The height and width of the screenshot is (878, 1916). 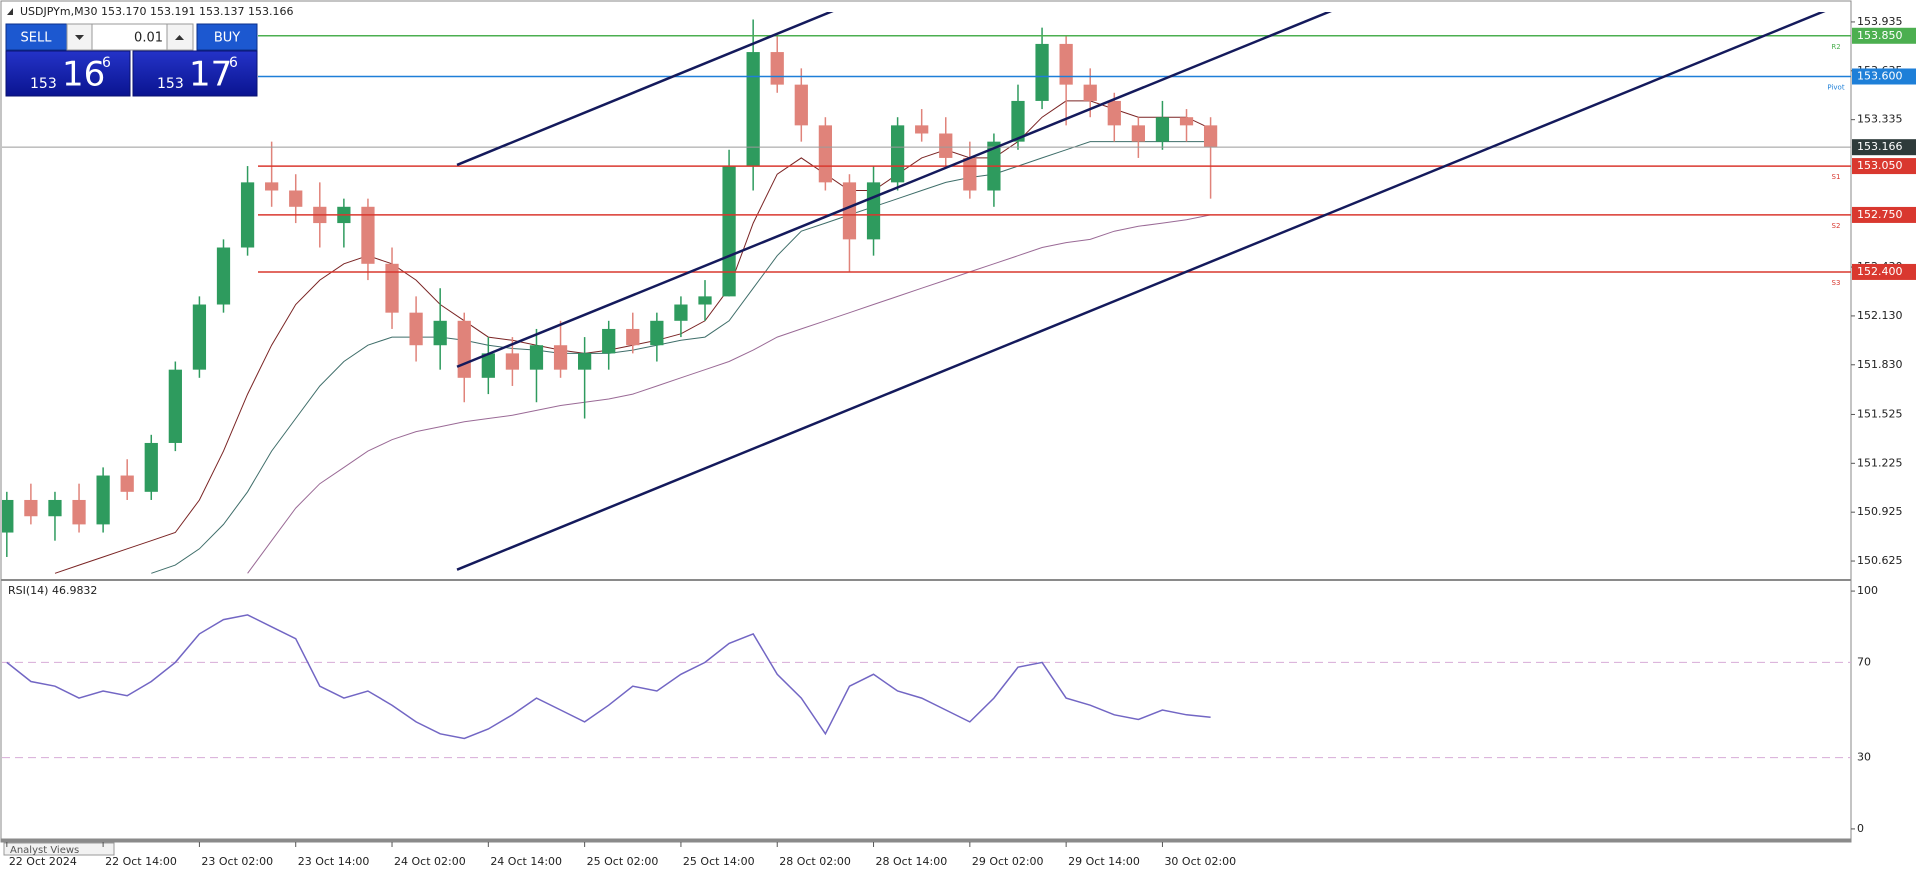 What do you see at coordinates (1200, 861) in the screenshot?
I see `x-tick-label: 30 Oct 02:00` at bounding box center [1200, 861].